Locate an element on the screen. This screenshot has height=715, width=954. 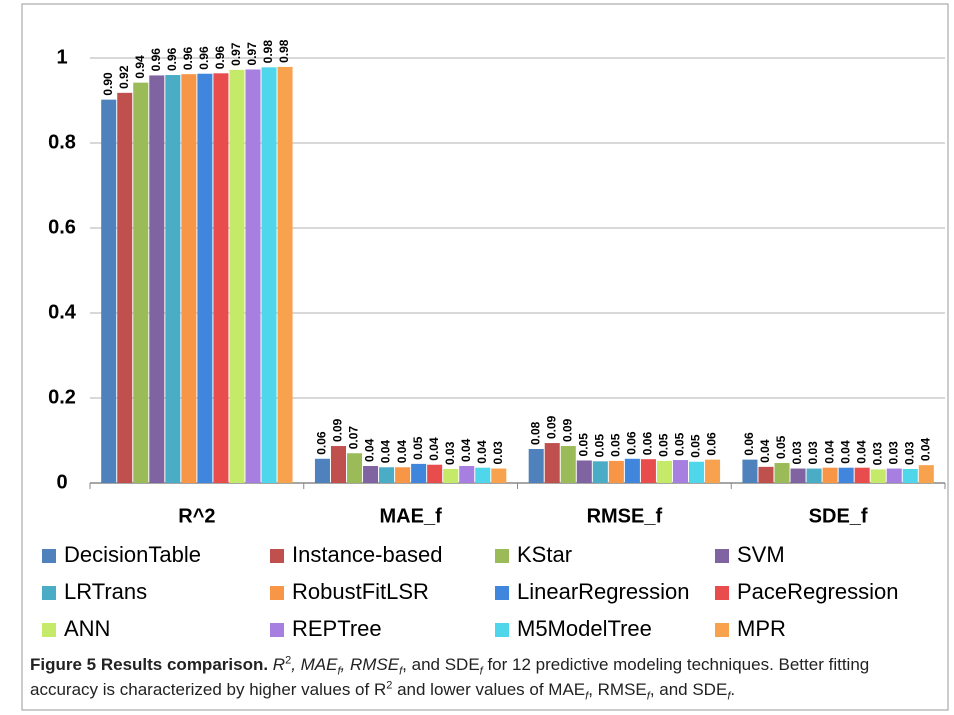
data-label: 0.08 is located at coordinates (535, 433).